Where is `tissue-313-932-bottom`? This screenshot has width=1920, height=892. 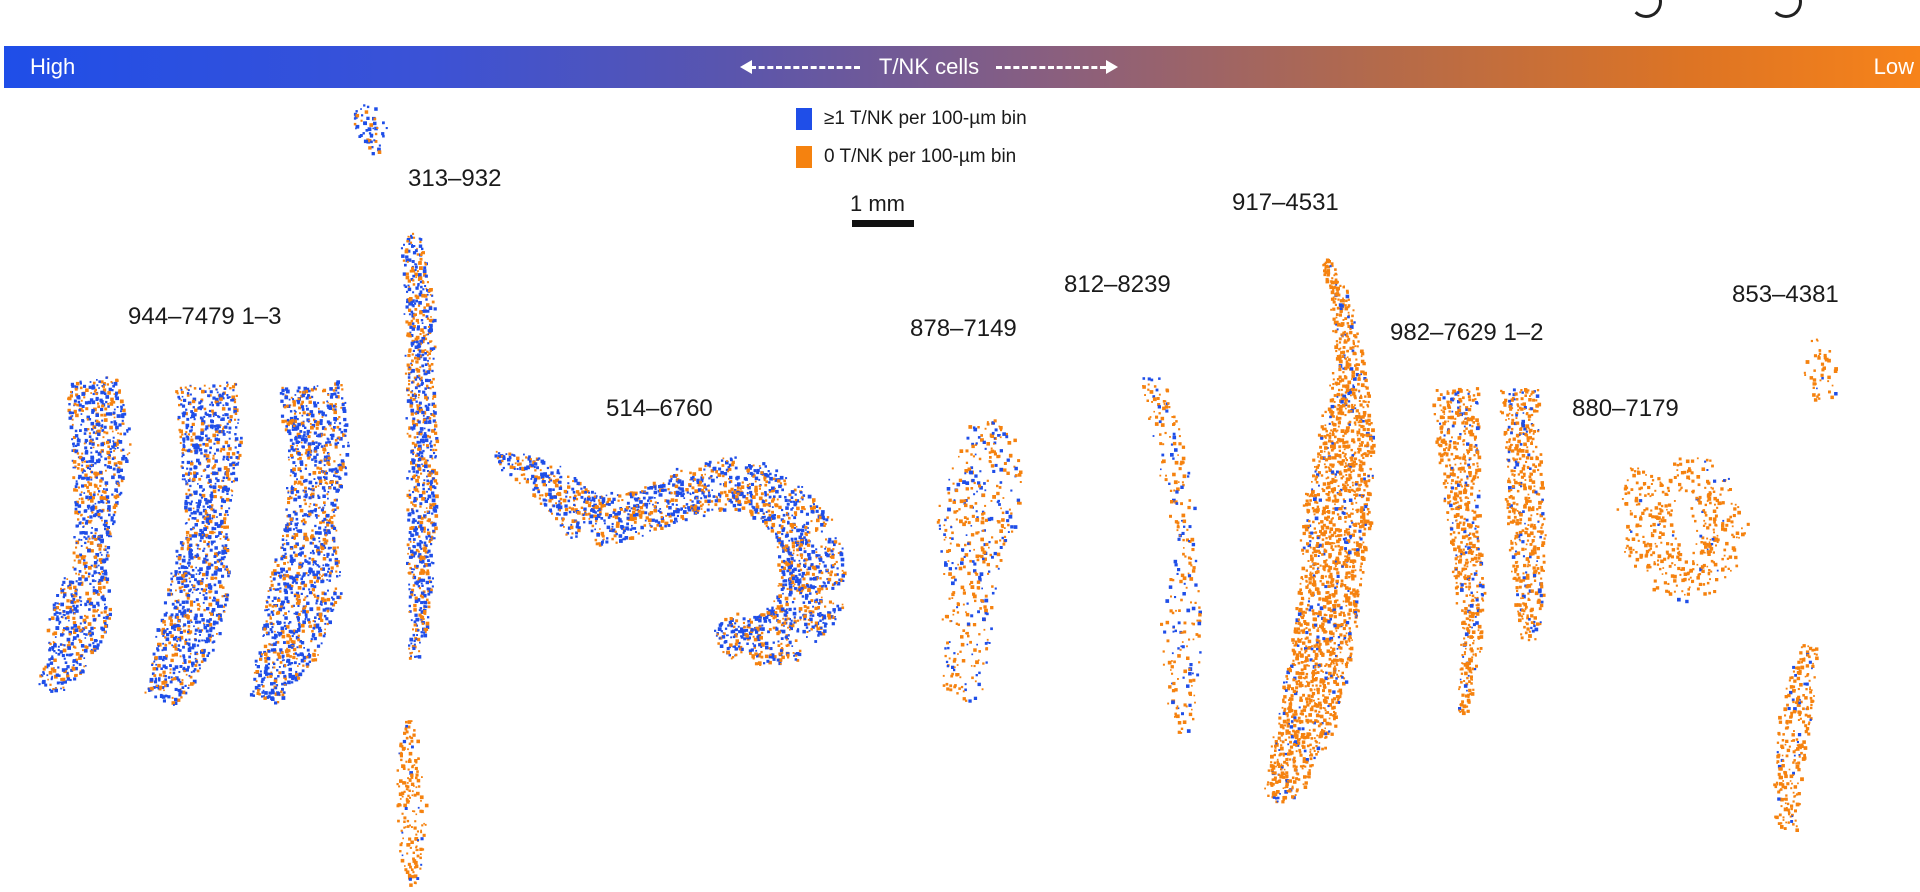
tissue-313-932-bottom is located at coordinates (412, 803).